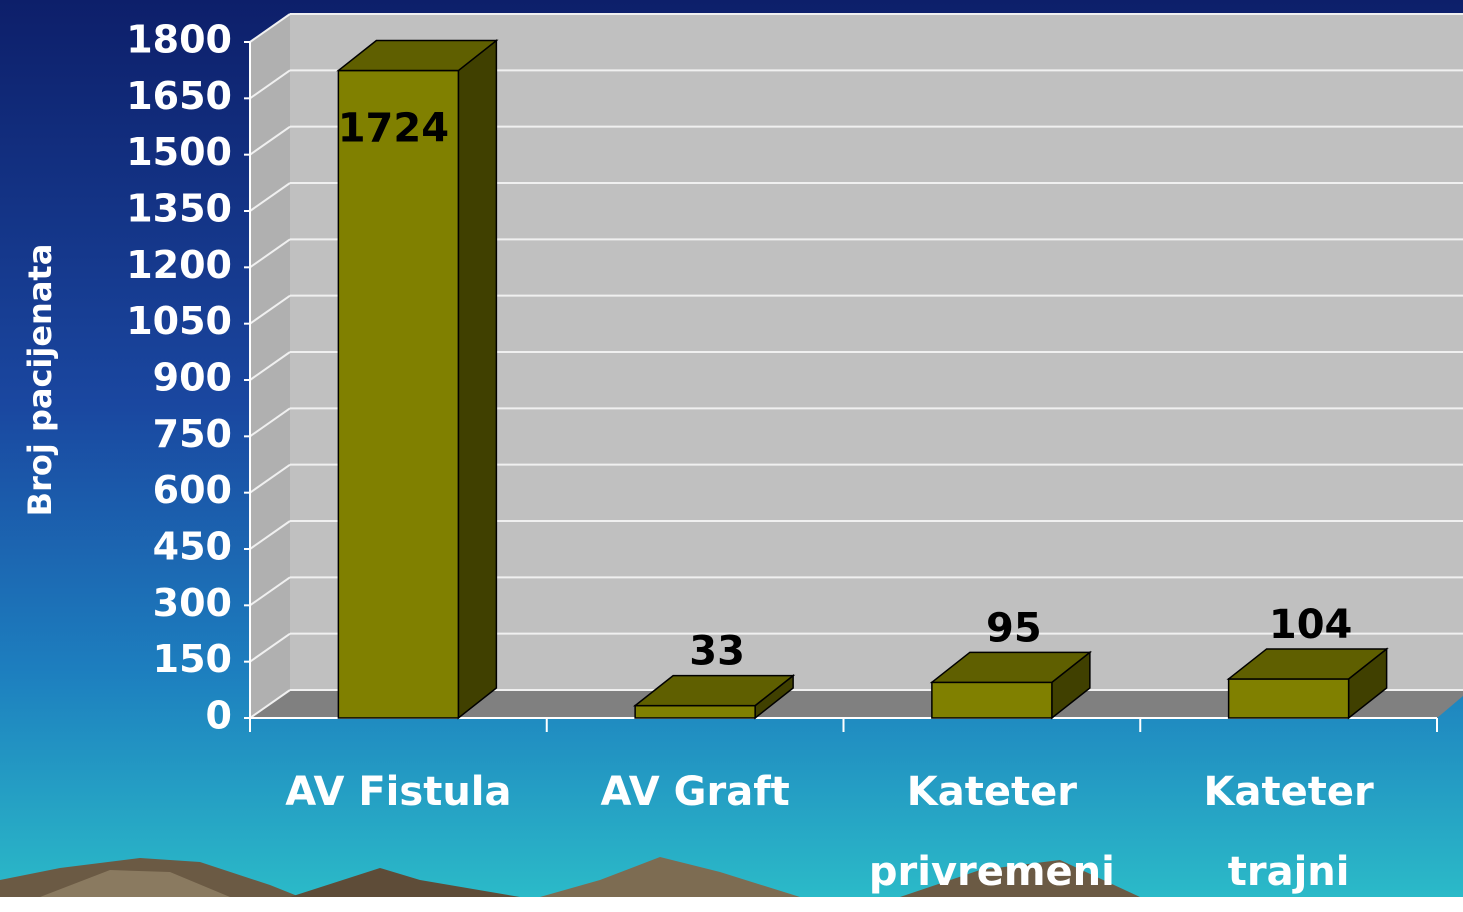  What do you see at coordinates (393, 129) in the screenshot?
I see `value-label: 1724` at bounding box center [393, 129].